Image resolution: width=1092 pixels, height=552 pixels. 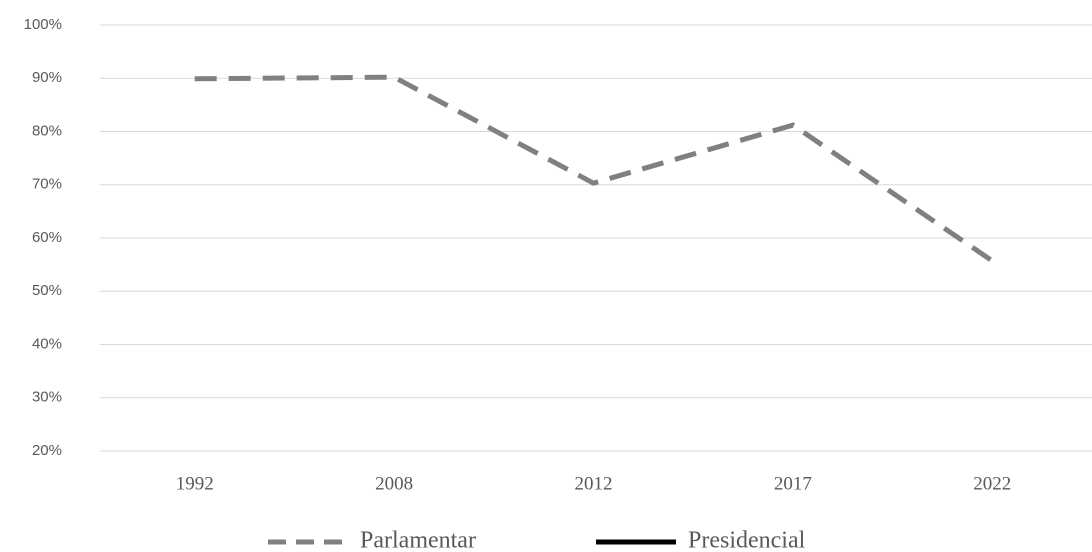 I want to click on y-tick-label: 50%, so click(x=47, y=290).